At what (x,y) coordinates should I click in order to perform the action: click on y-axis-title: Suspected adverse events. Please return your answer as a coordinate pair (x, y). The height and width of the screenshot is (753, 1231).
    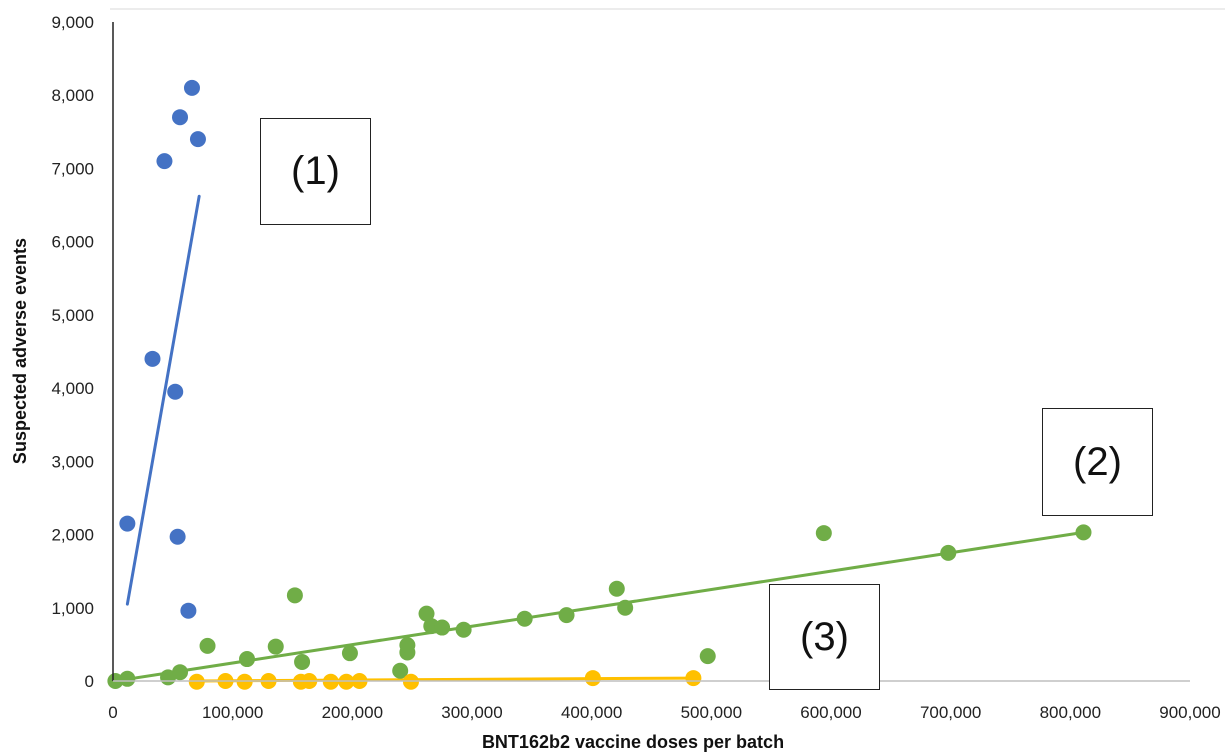
    Looking at the image, I should click on (20, 351).